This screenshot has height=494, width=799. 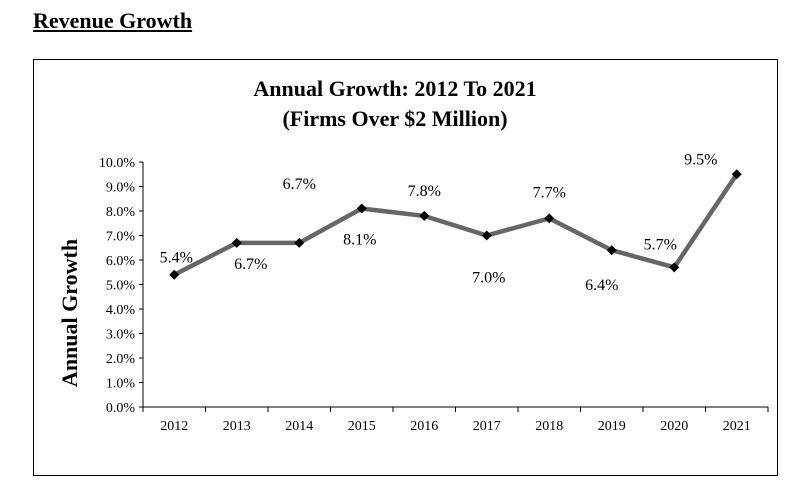 I want to click on y-tick-label: 1.0%, so click(x=121, y=384).